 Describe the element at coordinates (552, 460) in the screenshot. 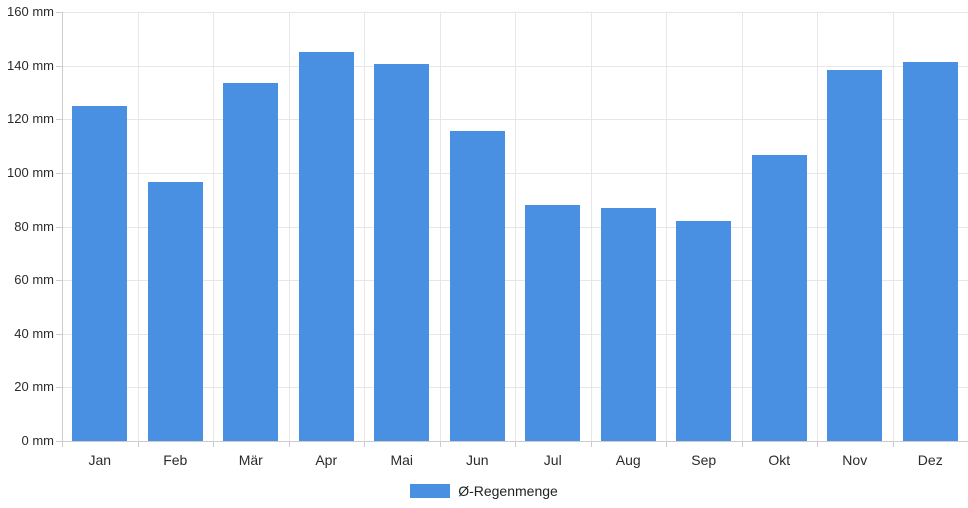

I see `x-axis-category-label: Jul` at that location.